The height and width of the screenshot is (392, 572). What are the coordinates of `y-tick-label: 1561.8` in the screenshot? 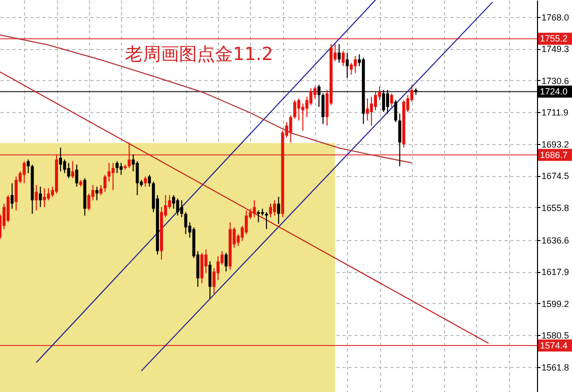 It's located at (556, 367).